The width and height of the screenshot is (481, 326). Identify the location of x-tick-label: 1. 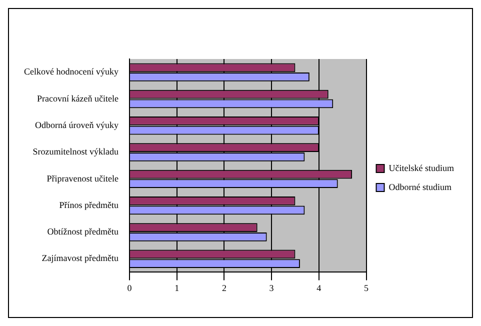
(177, 287).